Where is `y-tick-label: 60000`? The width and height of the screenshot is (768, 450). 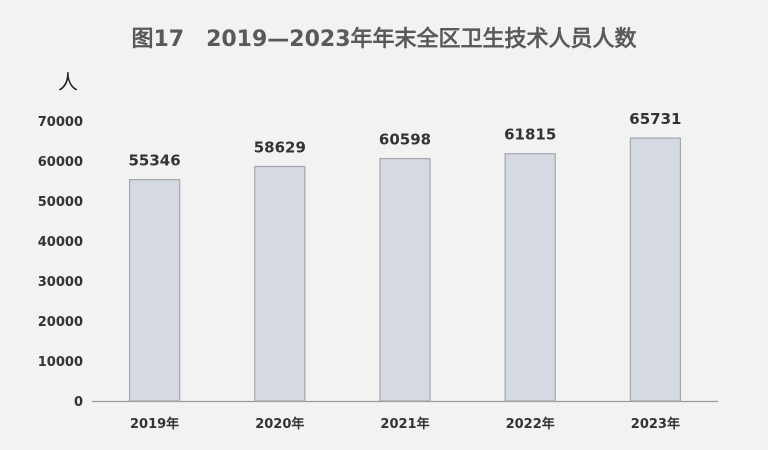
y-tick-label: 60000 is located at coordinates (60, 162).